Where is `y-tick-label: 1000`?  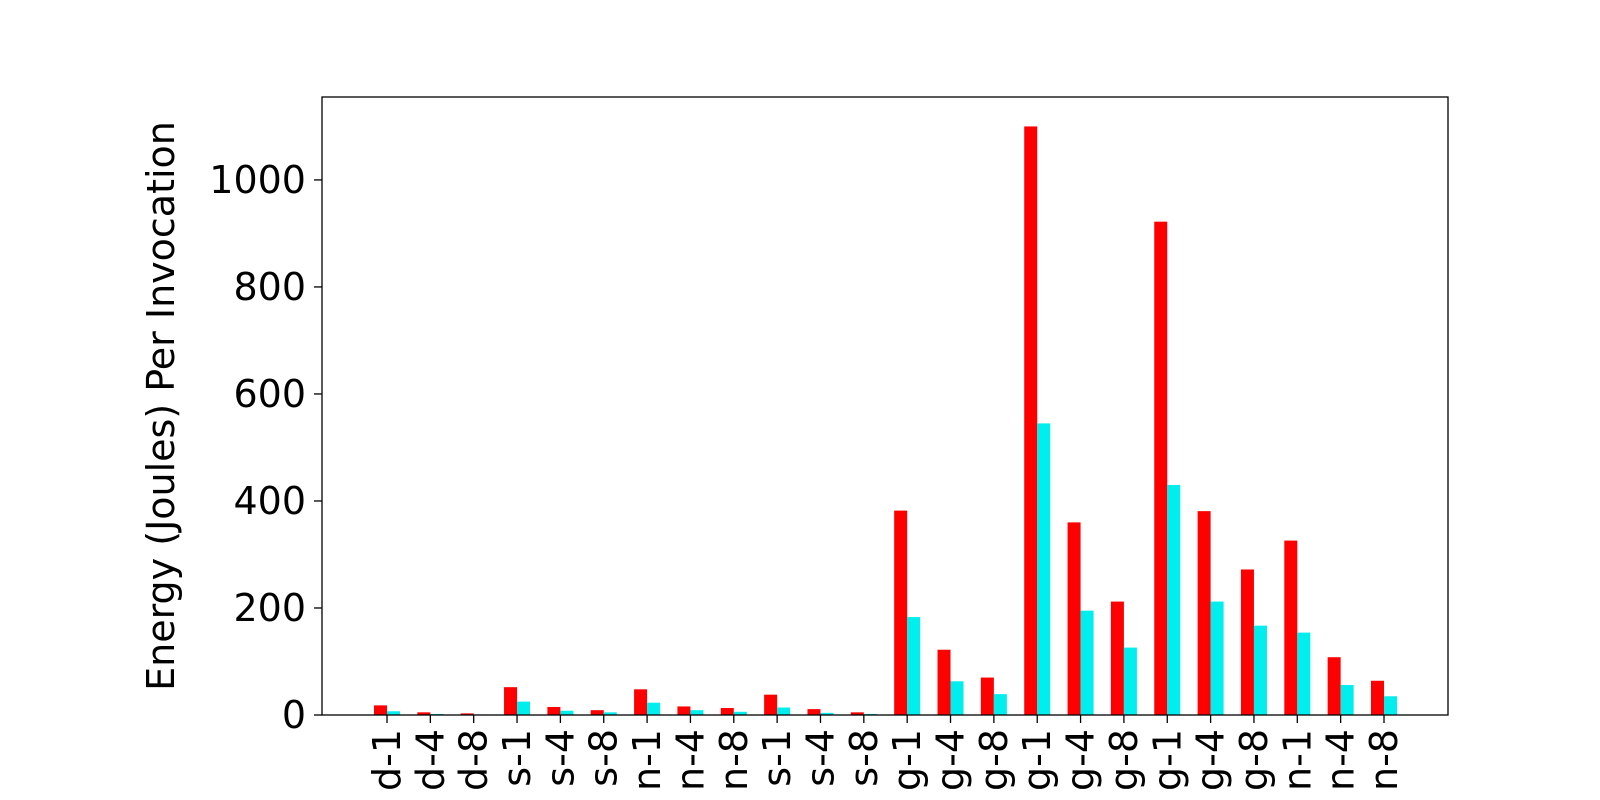 y-tick-label: 1000 is located at coordinates (257, 180).